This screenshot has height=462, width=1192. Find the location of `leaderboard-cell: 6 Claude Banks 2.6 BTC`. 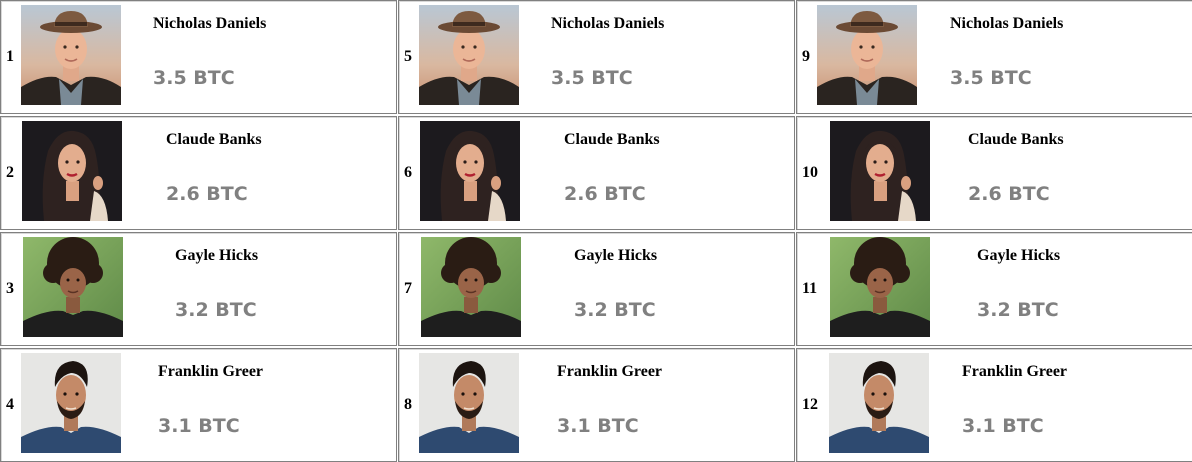

leaderboard-cell: 6 Claude Banks 2.6 BTC is located at coordinates (596, 173).